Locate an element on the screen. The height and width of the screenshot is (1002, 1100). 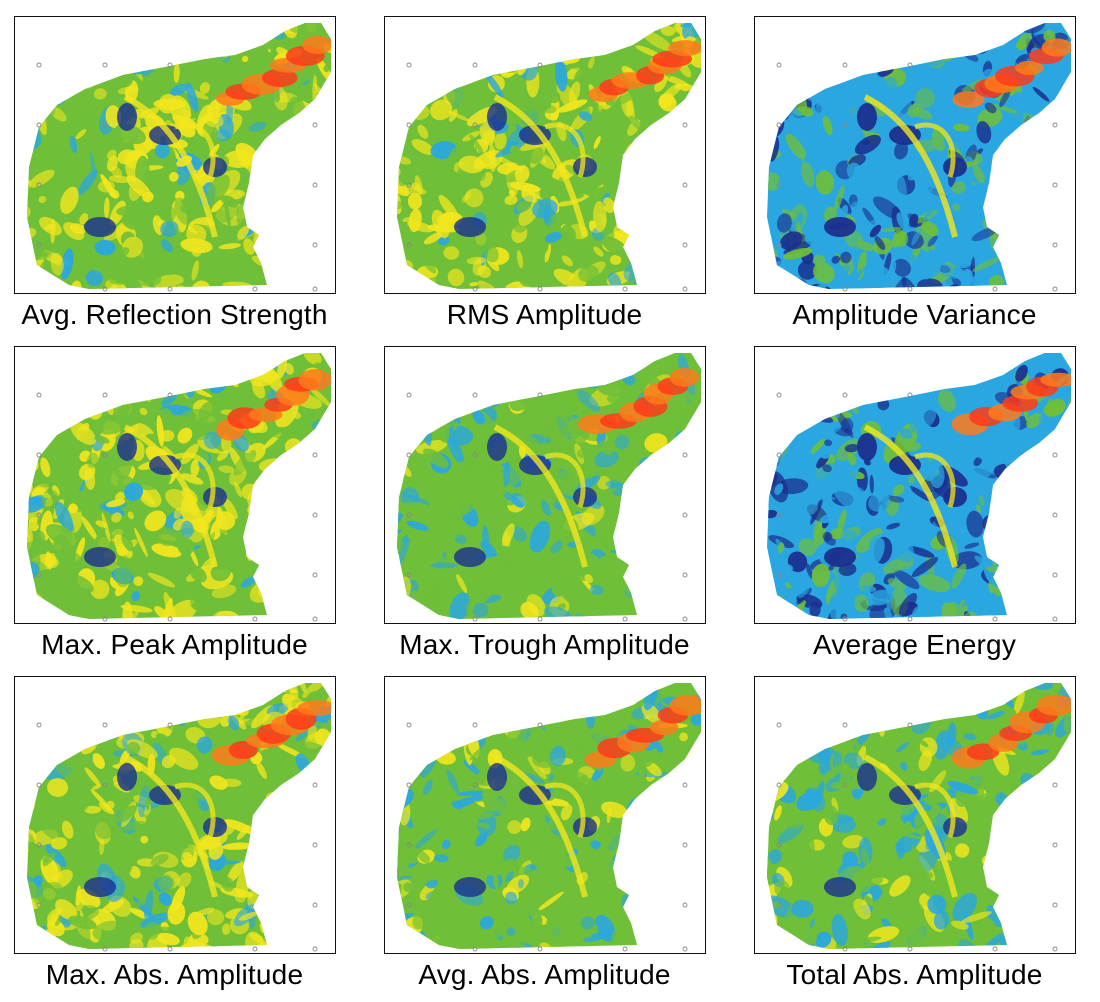
panel-max-trough-amplitude: Max. Trough Amplitude is located at coordinates (556, 507).